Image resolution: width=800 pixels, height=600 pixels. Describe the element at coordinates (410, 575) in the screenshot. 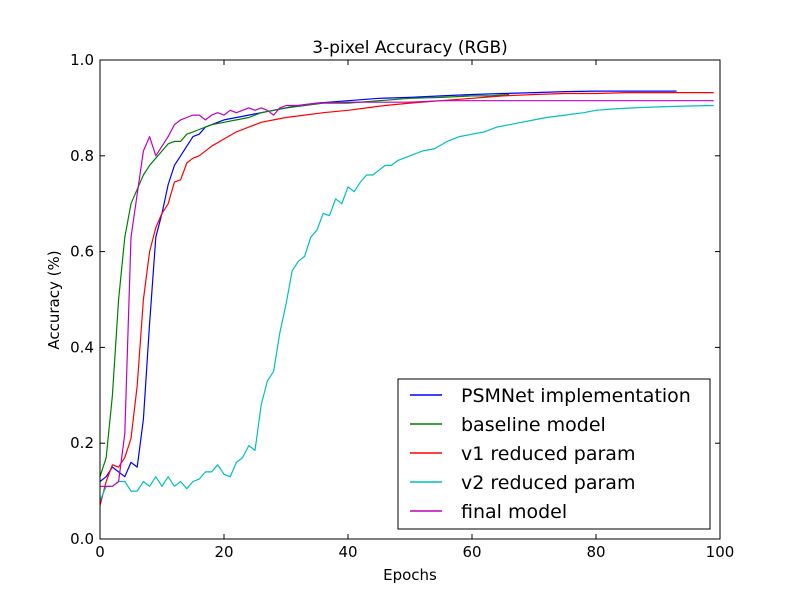

I see `x-axis-title: Epochs` at that location.